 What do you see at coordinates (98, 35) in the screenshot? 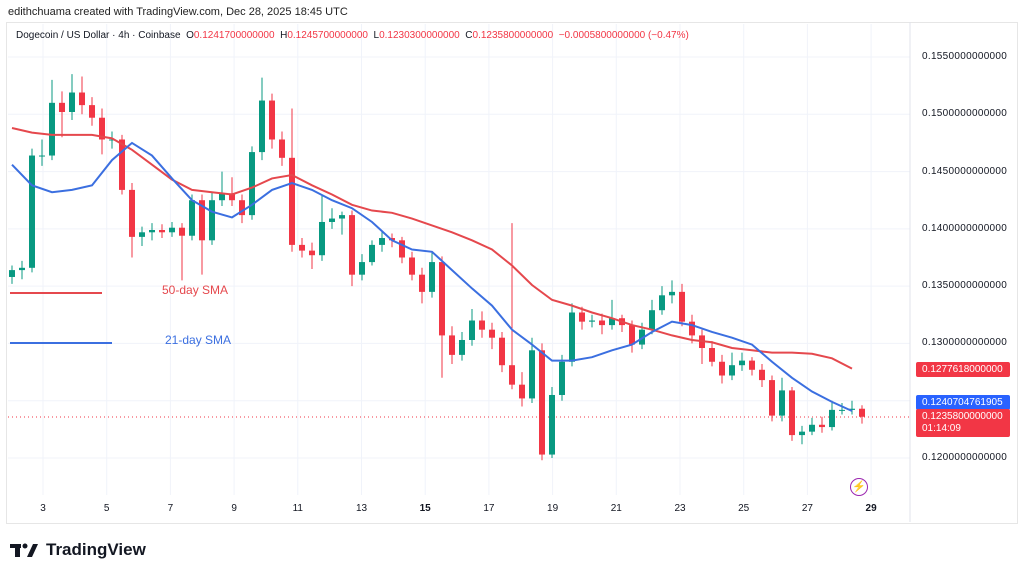
I see `symbol-title: Dogecoin / US Dollar · 4h · Coinbase` at bounding box center [98, 35].